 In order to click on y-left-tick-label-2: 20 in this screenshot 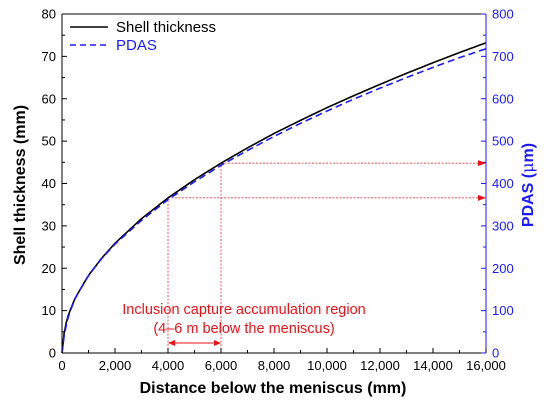, I will do `click(49, 268)`.